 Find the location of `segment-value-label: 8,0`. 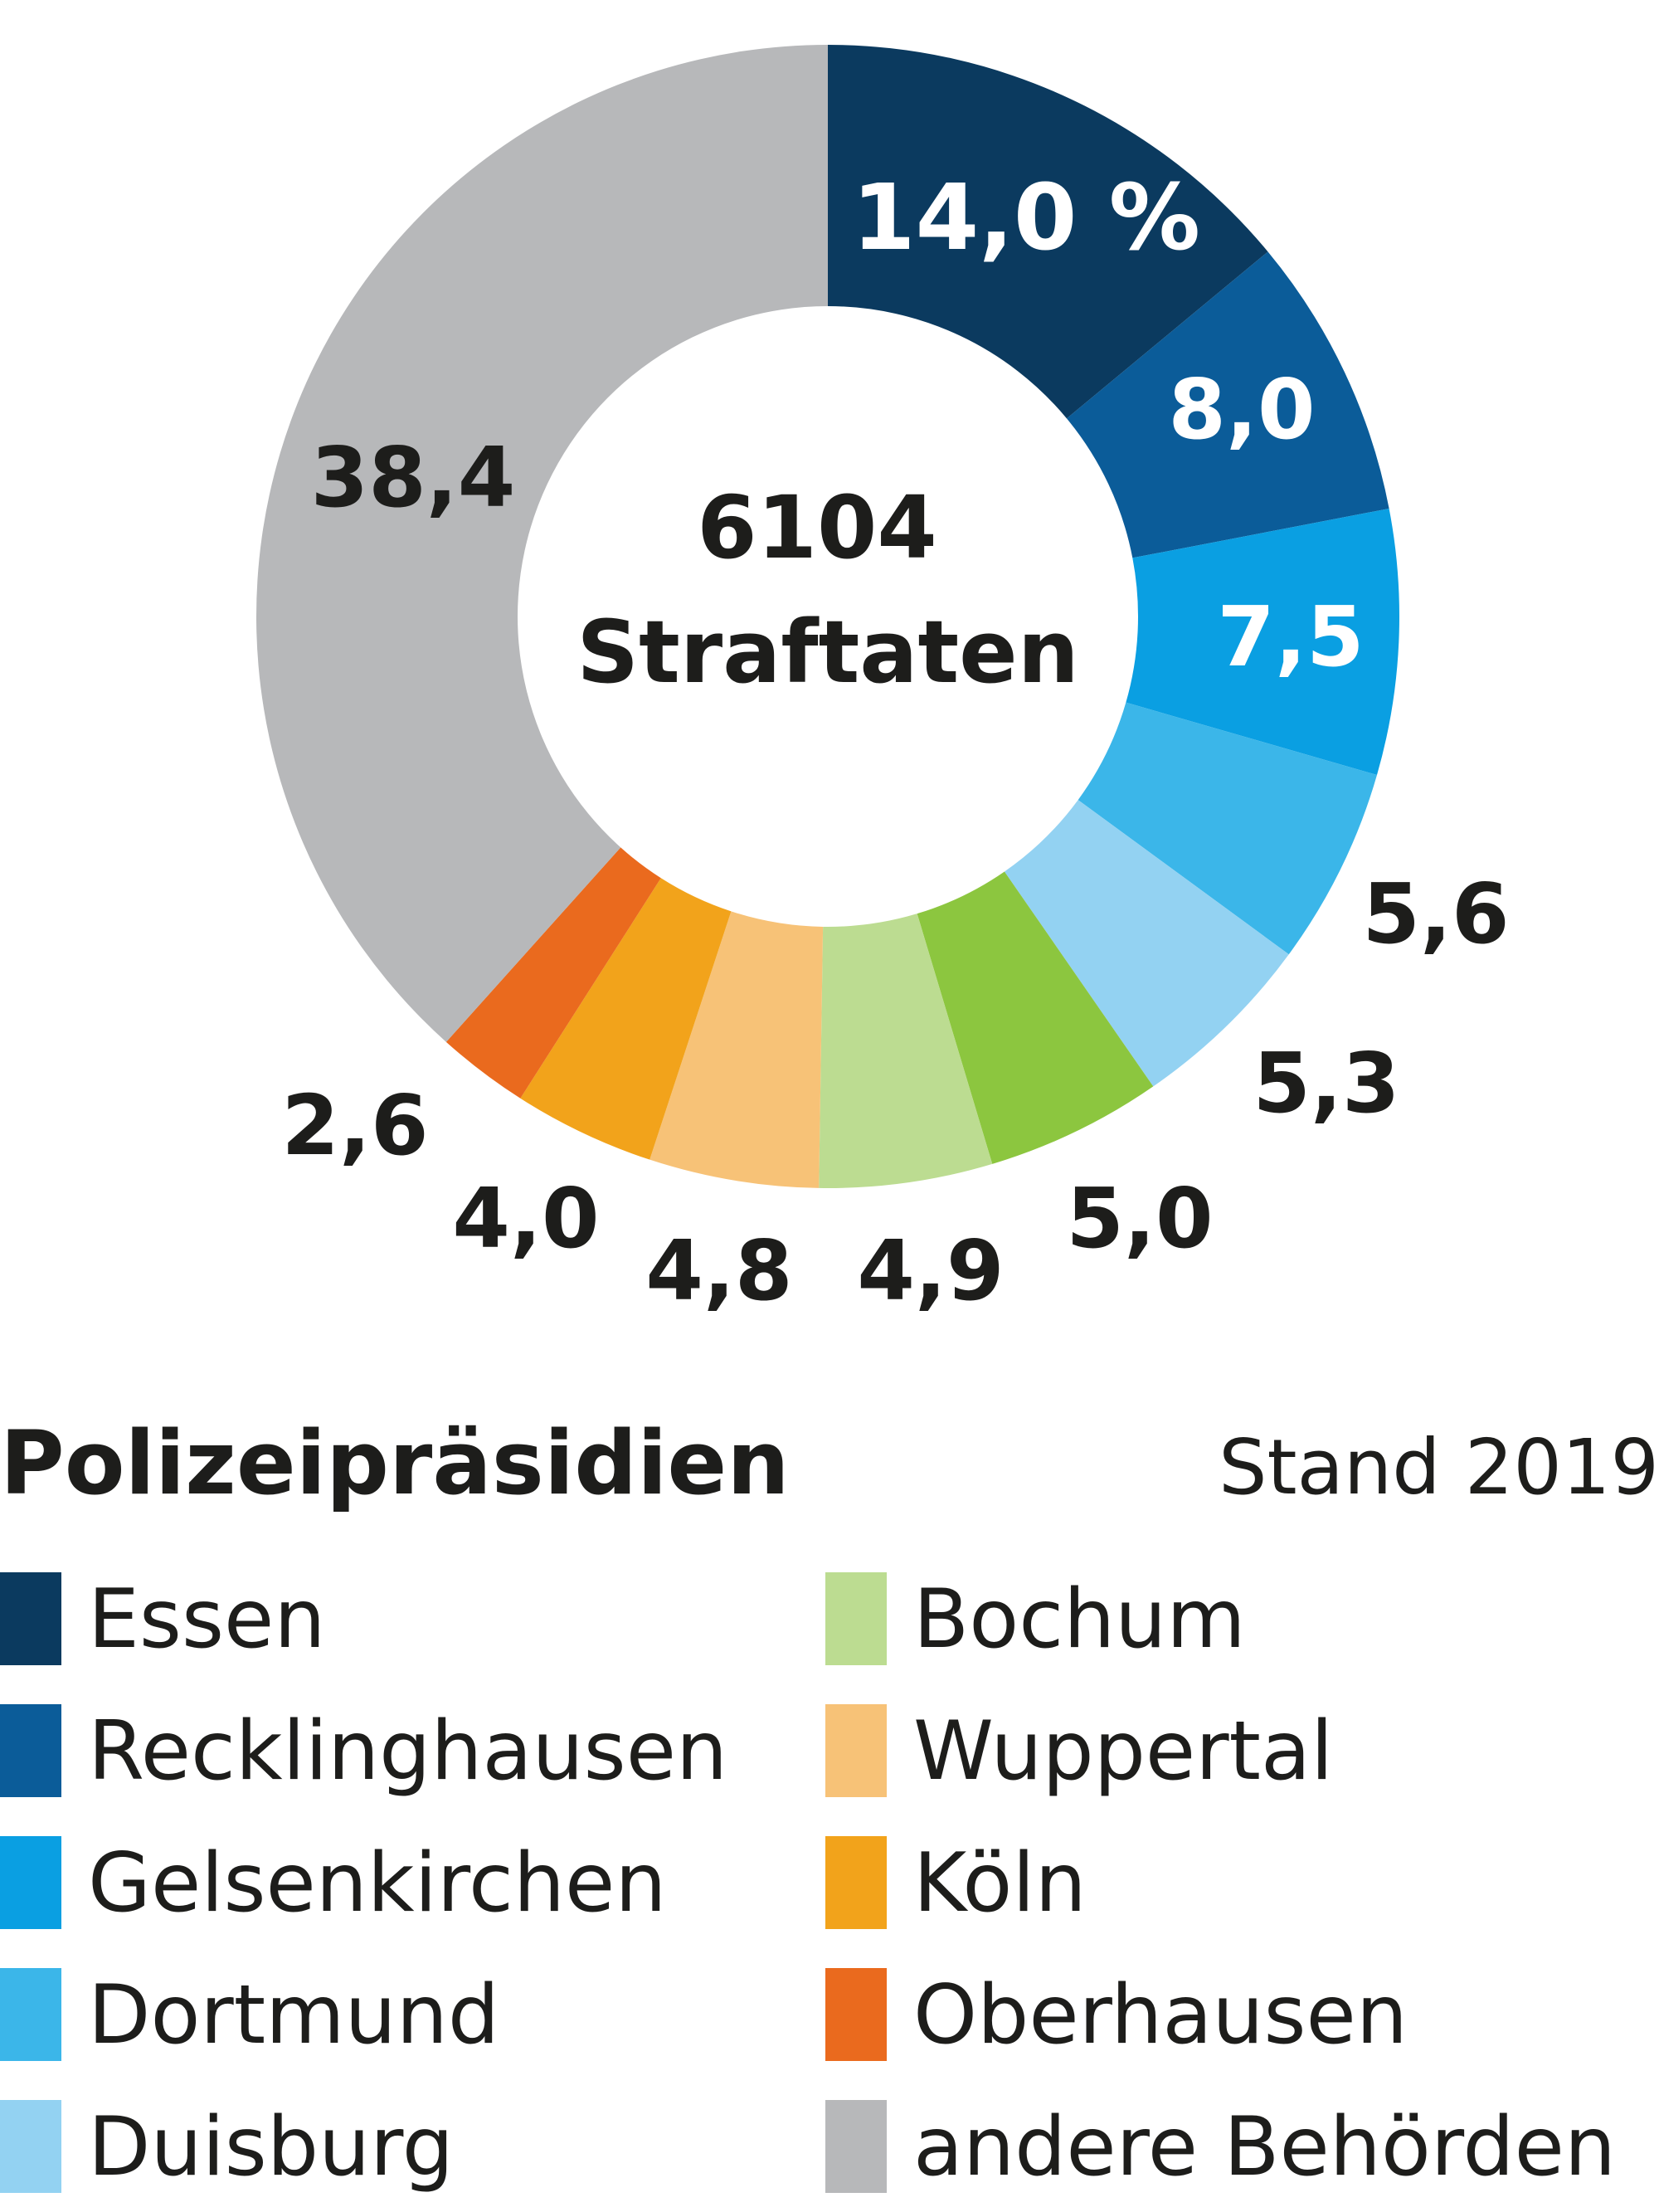

segment-value-label: 8,0 is located at coordinates (1241, 409).